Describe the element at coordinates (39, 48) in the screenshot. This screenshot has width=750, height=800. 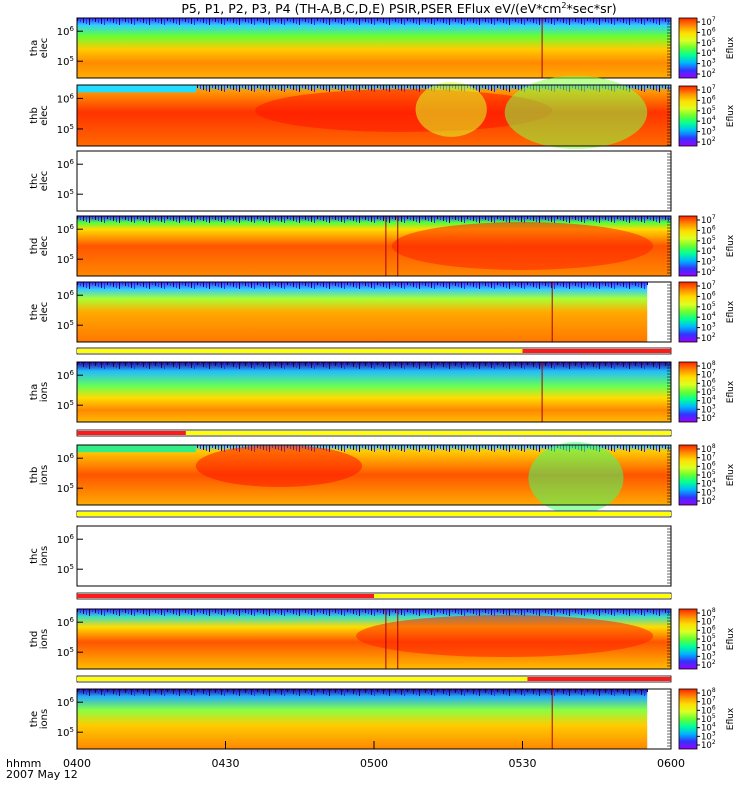
I see `panel-y-label: thaelec` at that location.